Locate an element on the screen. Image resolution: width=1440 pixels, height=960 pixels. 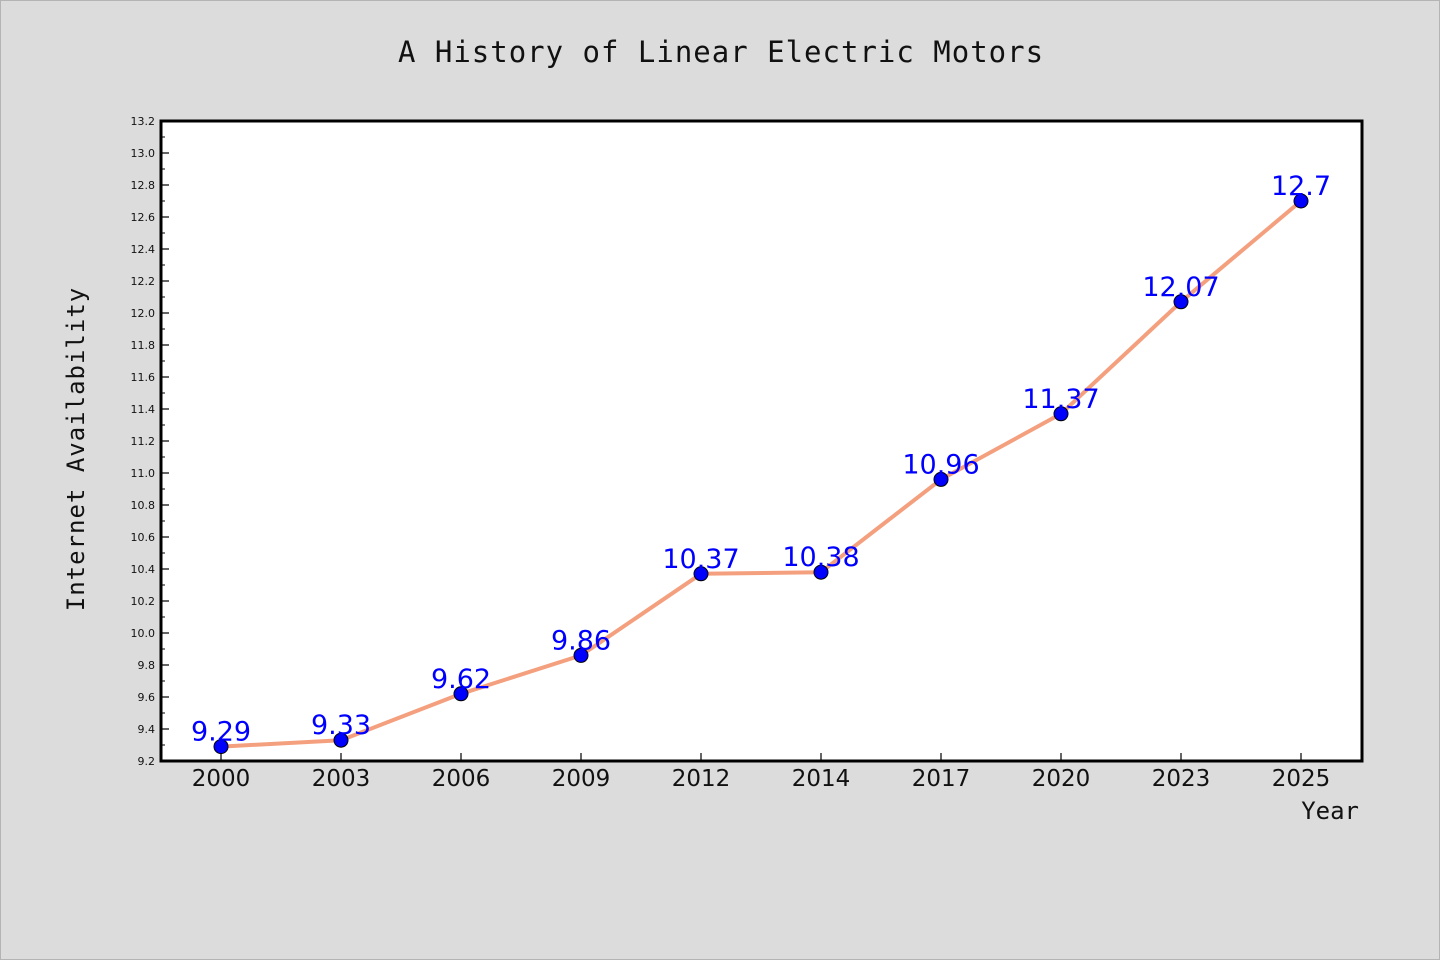
data-label: 9.62 is located at coordinates (461, 679).